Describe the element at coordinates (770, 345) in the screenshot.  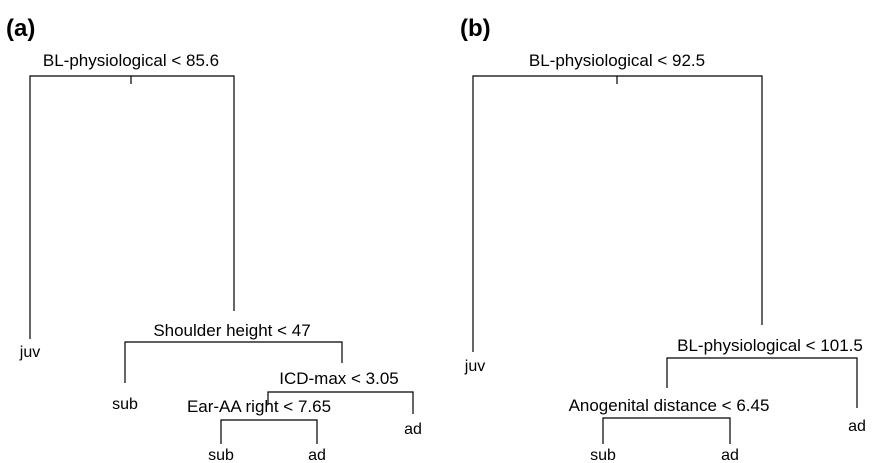
I see `panel-b-split-bl-physiological-101: BL-physiological < 101.5` at that location.